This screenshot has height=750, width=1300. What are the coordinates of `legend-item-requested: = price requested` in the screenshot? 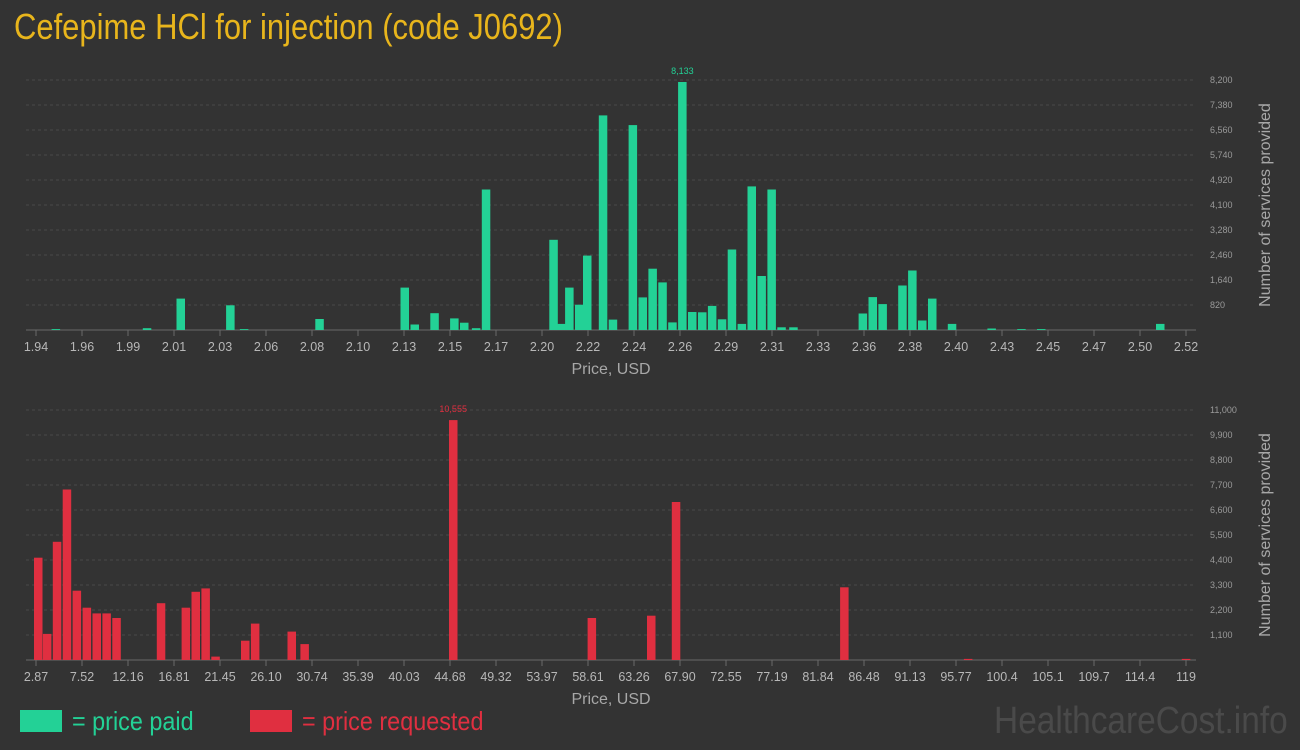 It's located at (377, 721).